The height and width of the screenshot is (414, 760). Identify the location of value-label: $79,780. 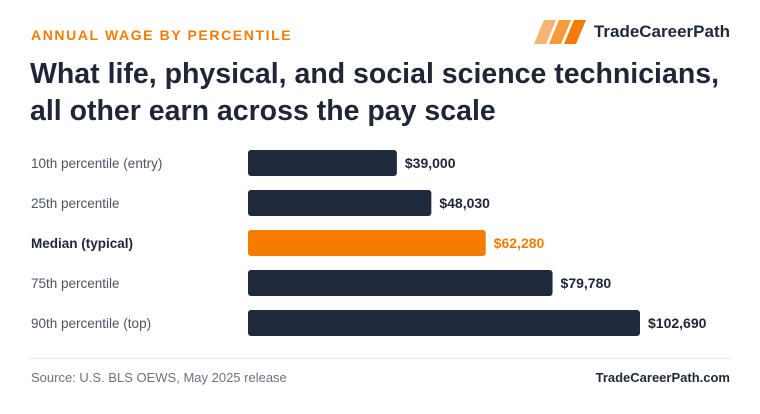
(586, 283).